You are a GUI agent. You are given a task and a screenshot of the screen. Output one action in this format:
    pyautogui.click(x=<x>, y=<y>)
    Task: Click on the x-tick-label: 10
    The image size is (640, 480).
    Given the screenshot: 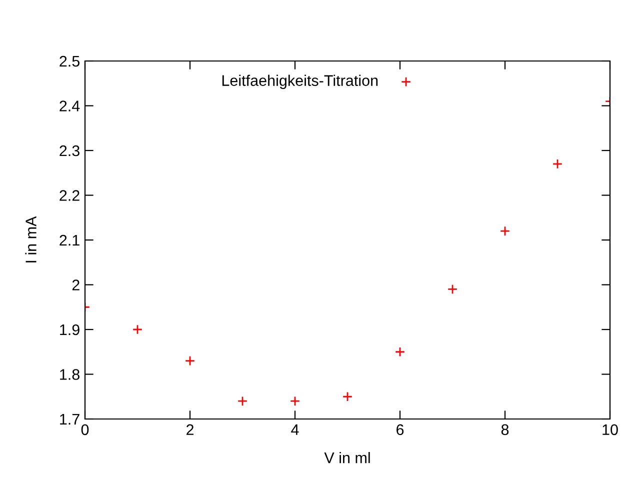 What is the action you would take?
    pyautogui.click(x=610, y=430)
    